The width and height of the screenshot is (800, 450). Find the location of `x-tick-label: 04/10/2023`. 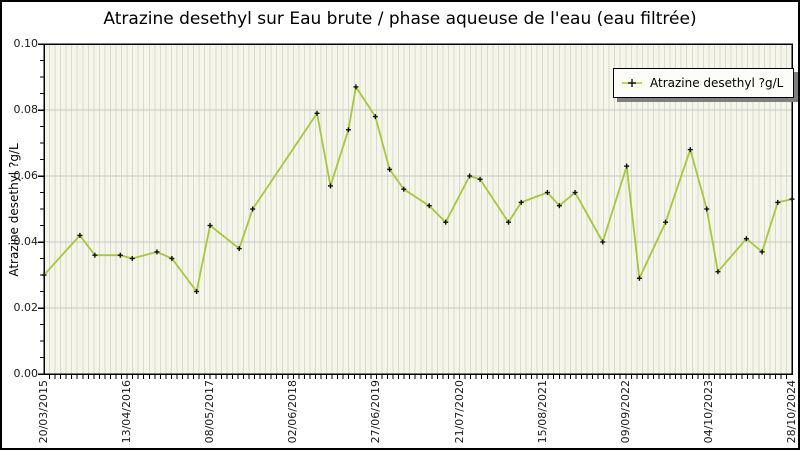

x-tick-label: 04/10/2023 is located at coordinates (708, 412).